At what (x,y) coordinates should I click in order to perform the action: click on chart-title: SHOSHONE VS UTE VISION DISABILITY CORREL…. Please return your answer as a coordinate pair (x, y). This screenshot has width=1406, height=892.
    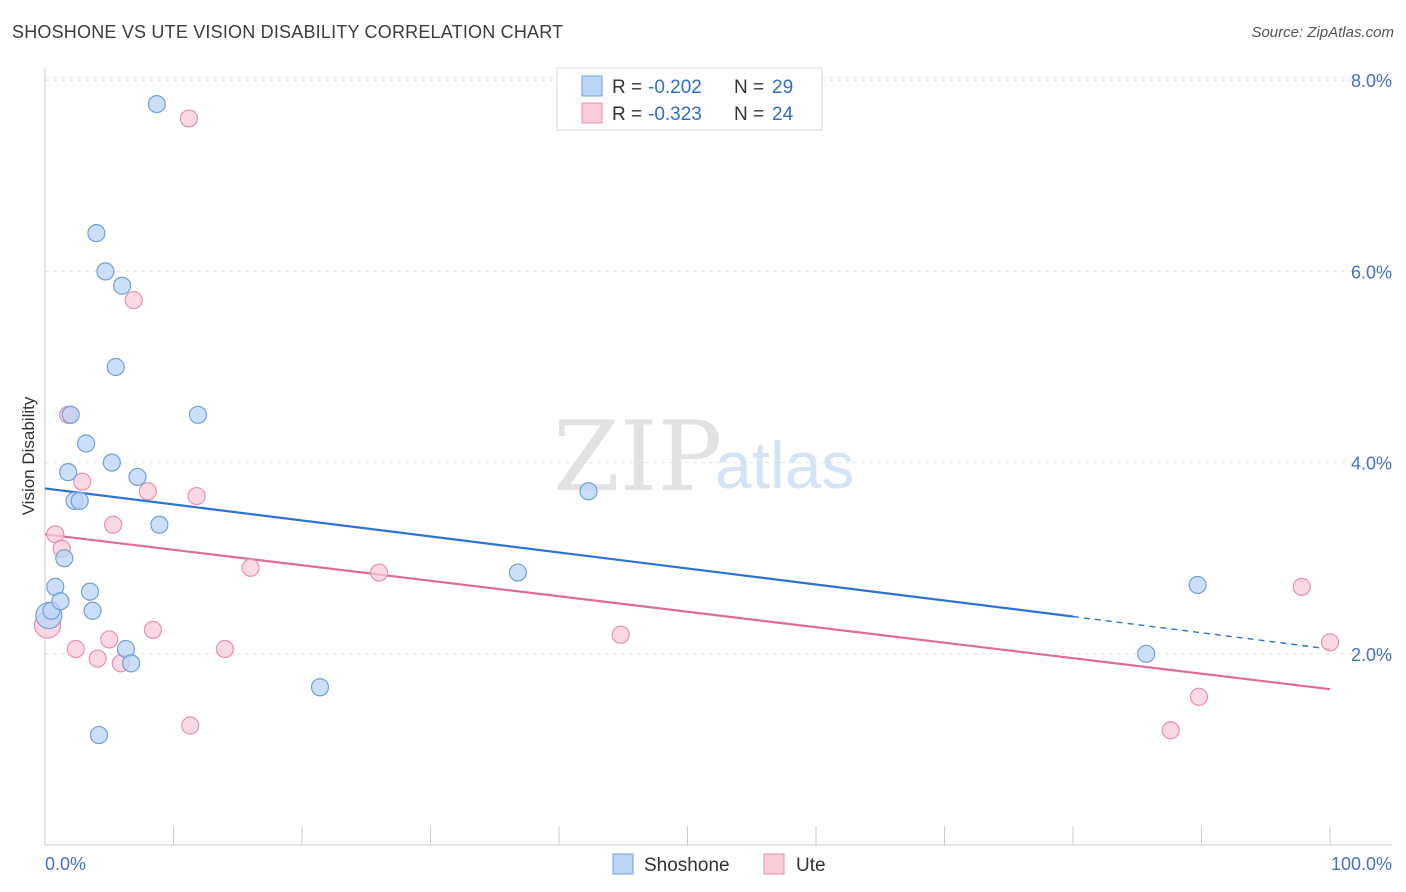
    Looking at the image, I should click on (288, 32).